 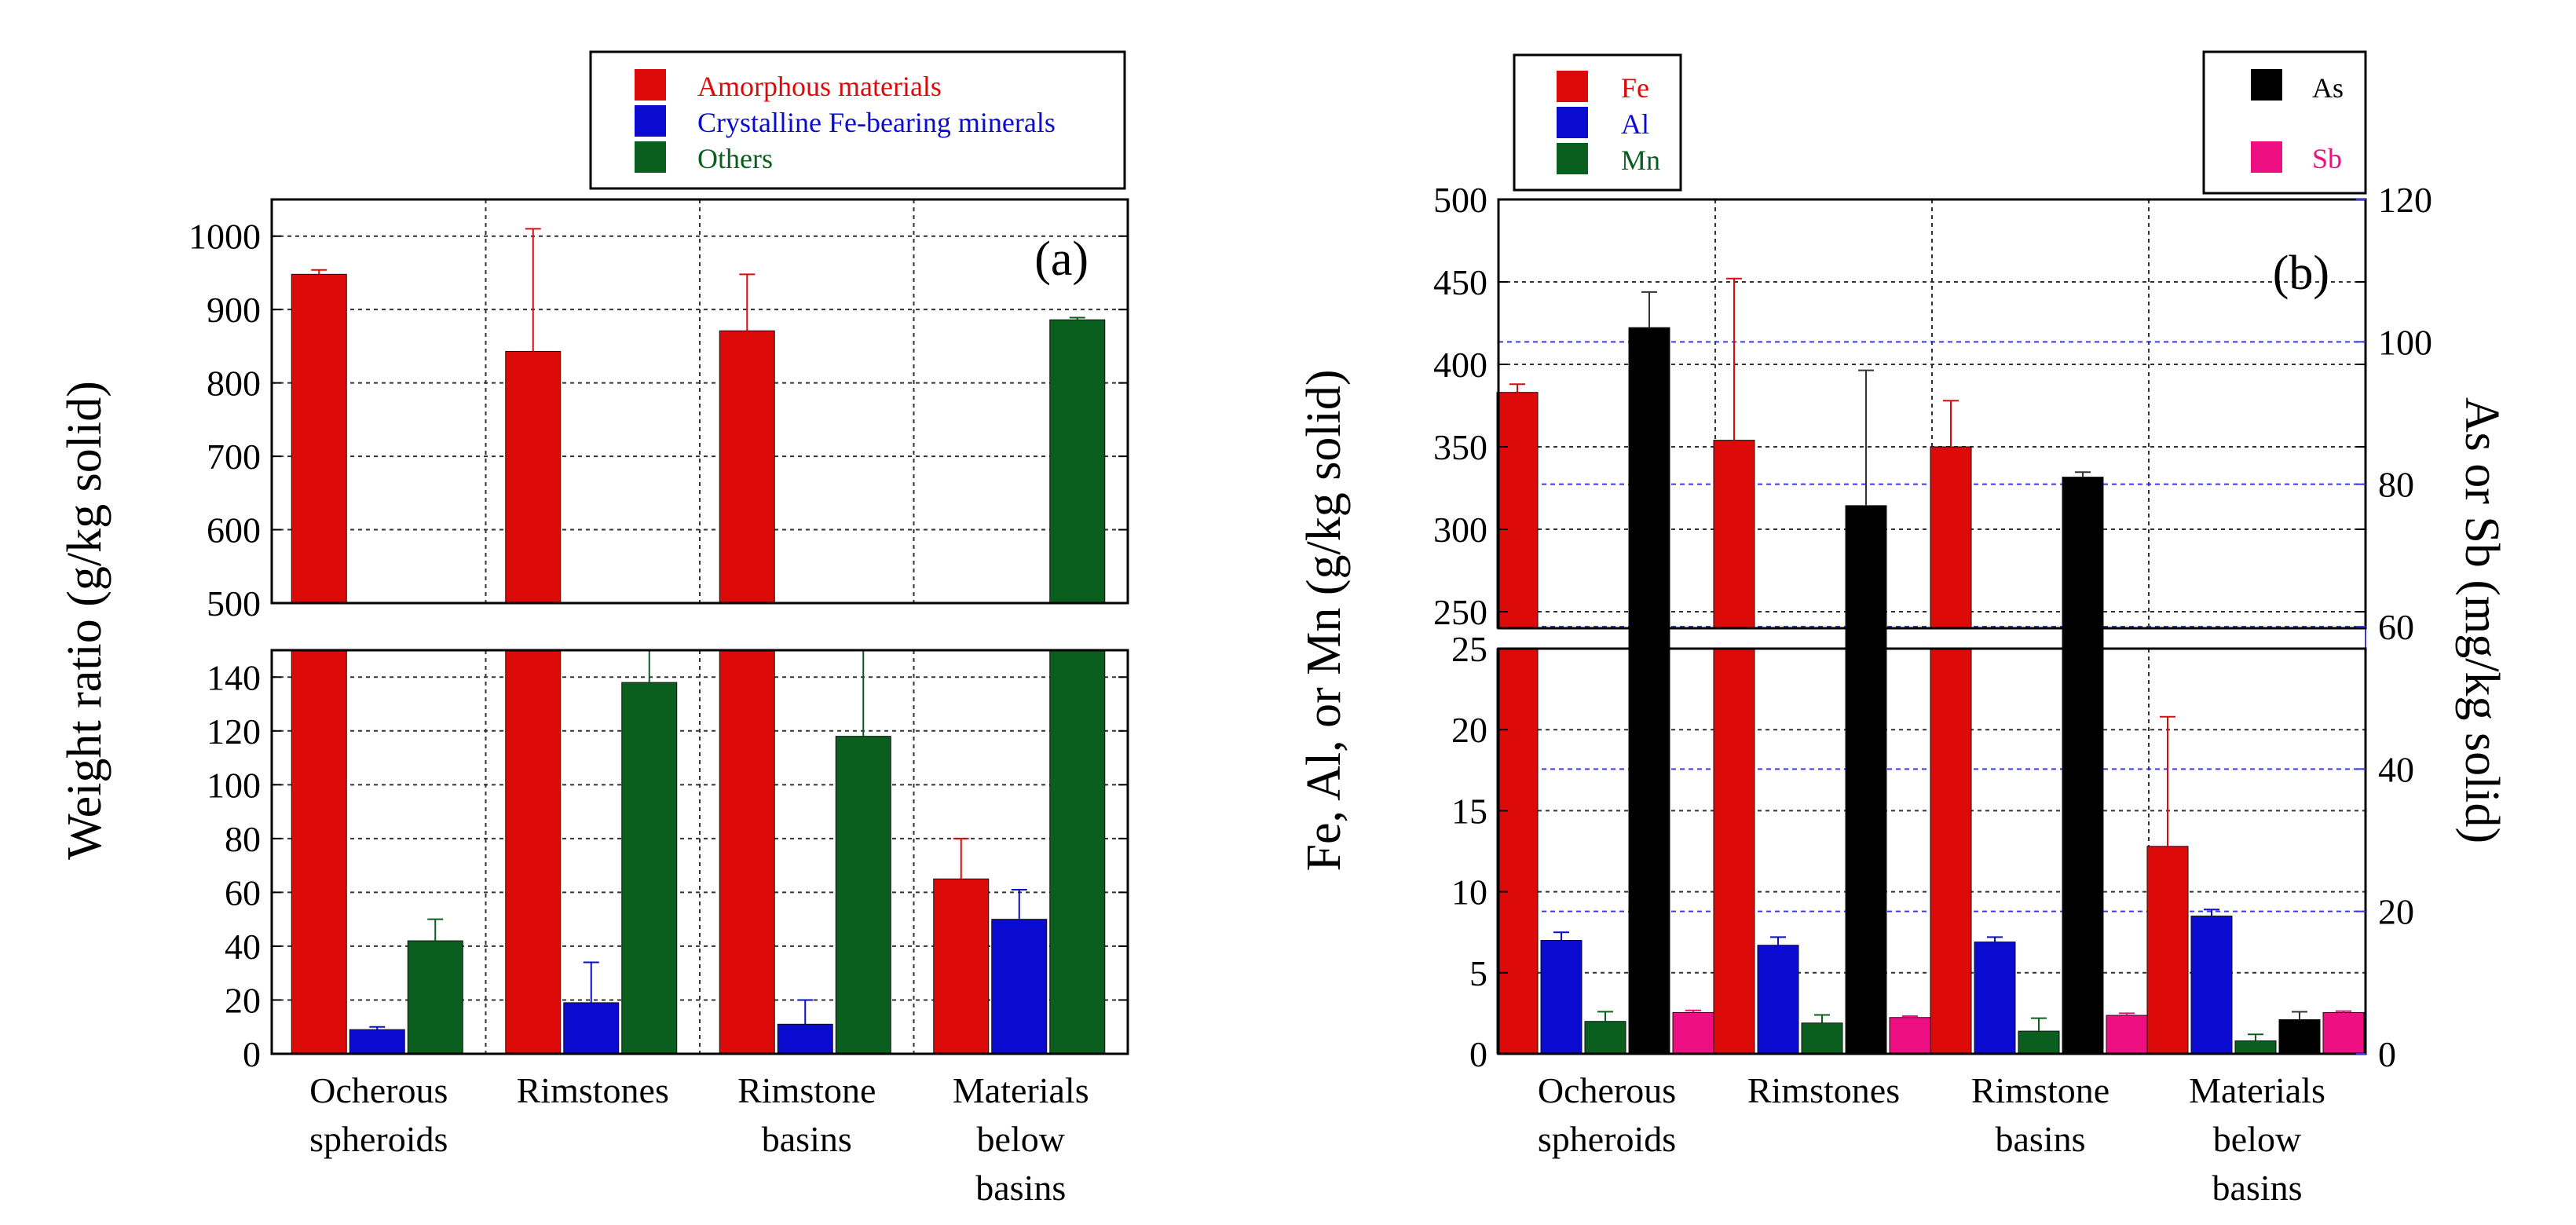 I want to click on series-mn, so click(x=1930, y=1033).